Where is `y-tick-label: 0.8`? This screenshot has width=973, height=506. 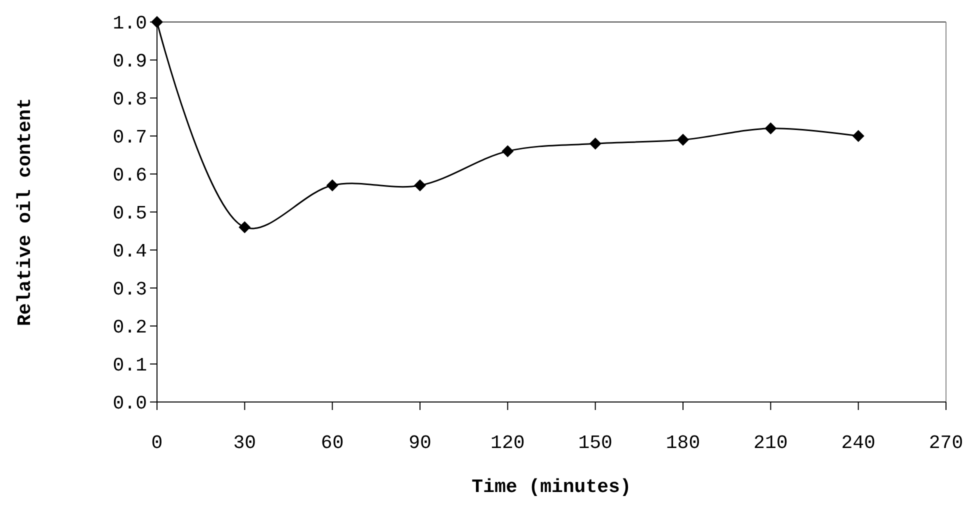 y-tick-label: 0.8 is located at coordinates (129, 99).